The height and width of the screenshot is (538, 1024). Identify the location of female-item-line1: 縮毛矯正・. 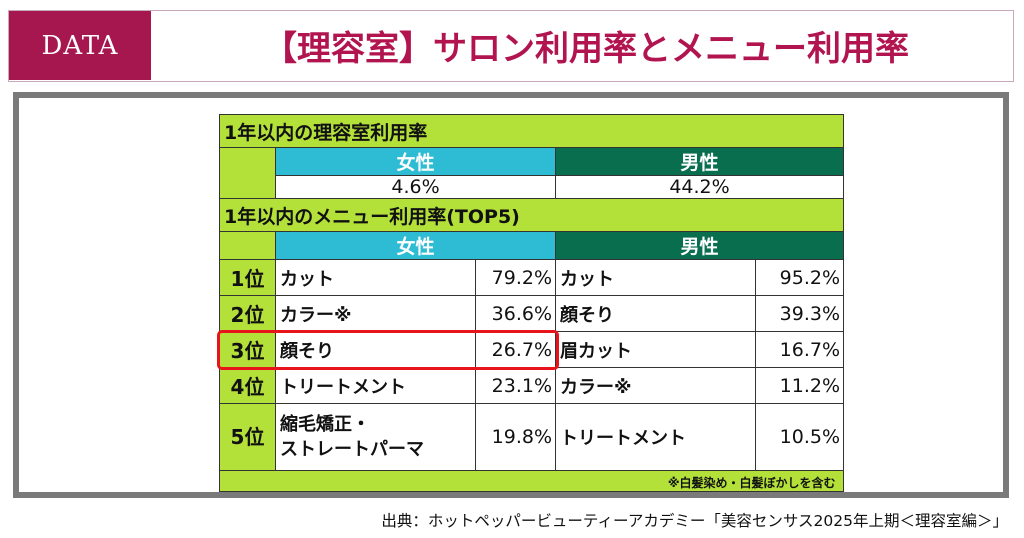
(325, 424).